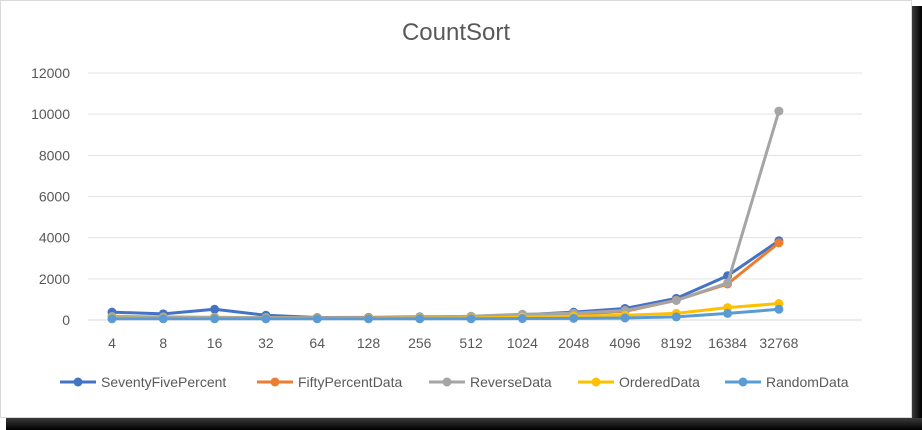 This screenshot has height=430, width=922. Describe the element at coordinates (456, 32) in the screenshot. I see `chart-title: CountSort` at that location.